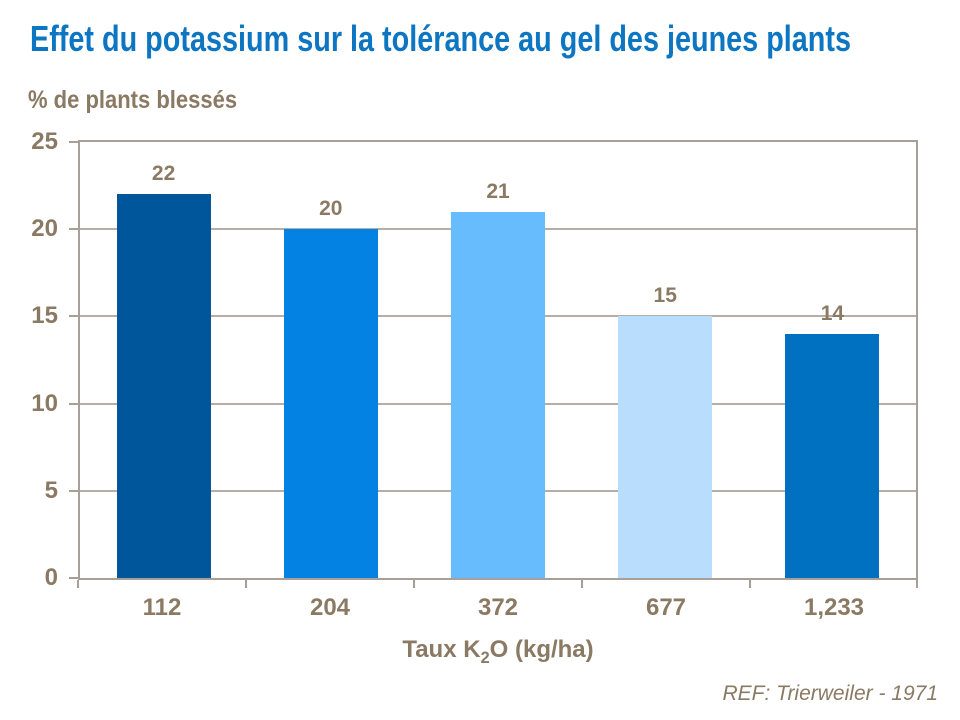  What do you see at coordinates (485, 657) in the screenshot?
I see `x-axis-title-subscript: 2` at bounding box center [485, 657].